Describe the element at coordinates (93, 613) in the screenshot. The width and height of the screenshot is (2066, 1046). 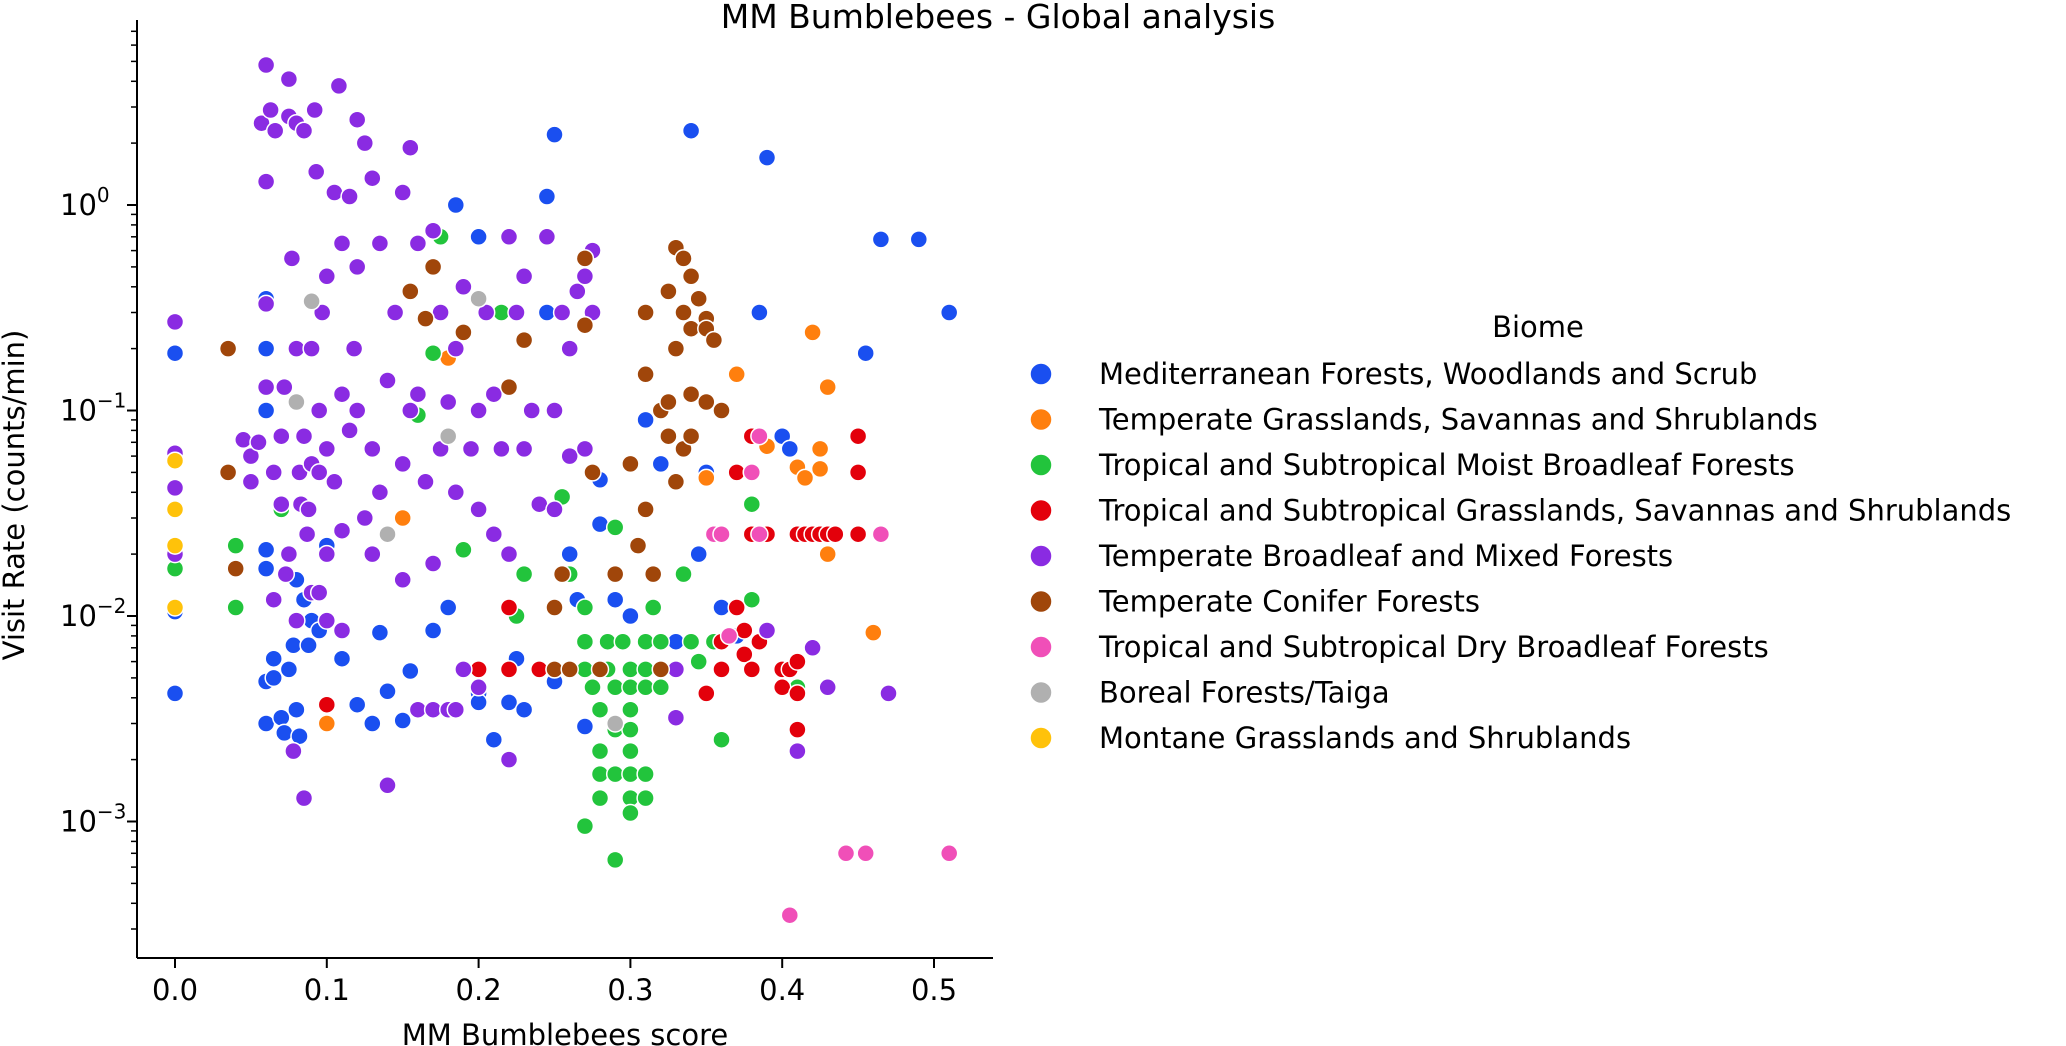
I see `y-tick-label: 10−2` at that location.